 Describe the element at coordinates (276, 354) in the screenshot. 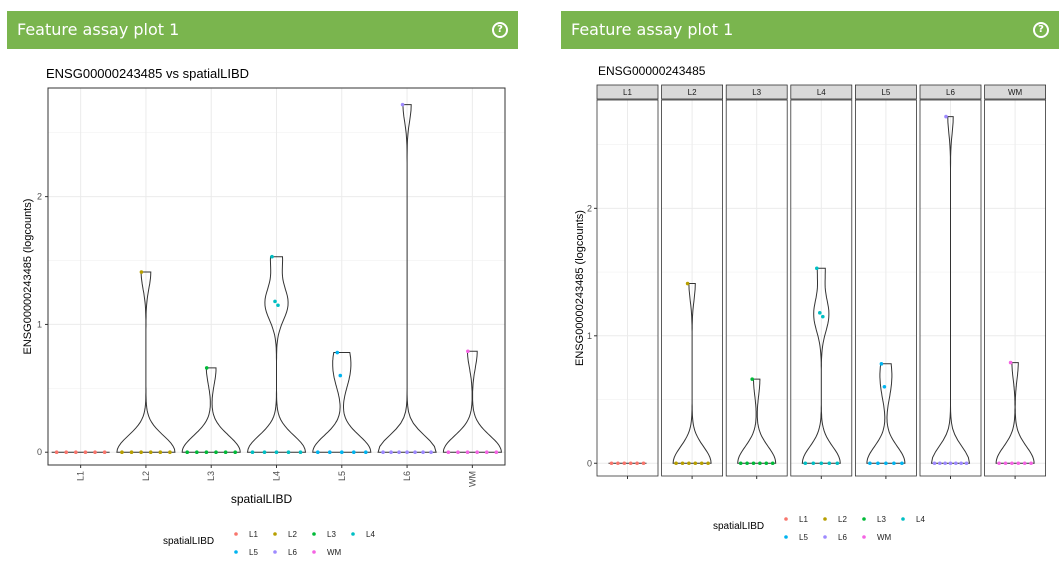

I see `violin-l4` at that location.